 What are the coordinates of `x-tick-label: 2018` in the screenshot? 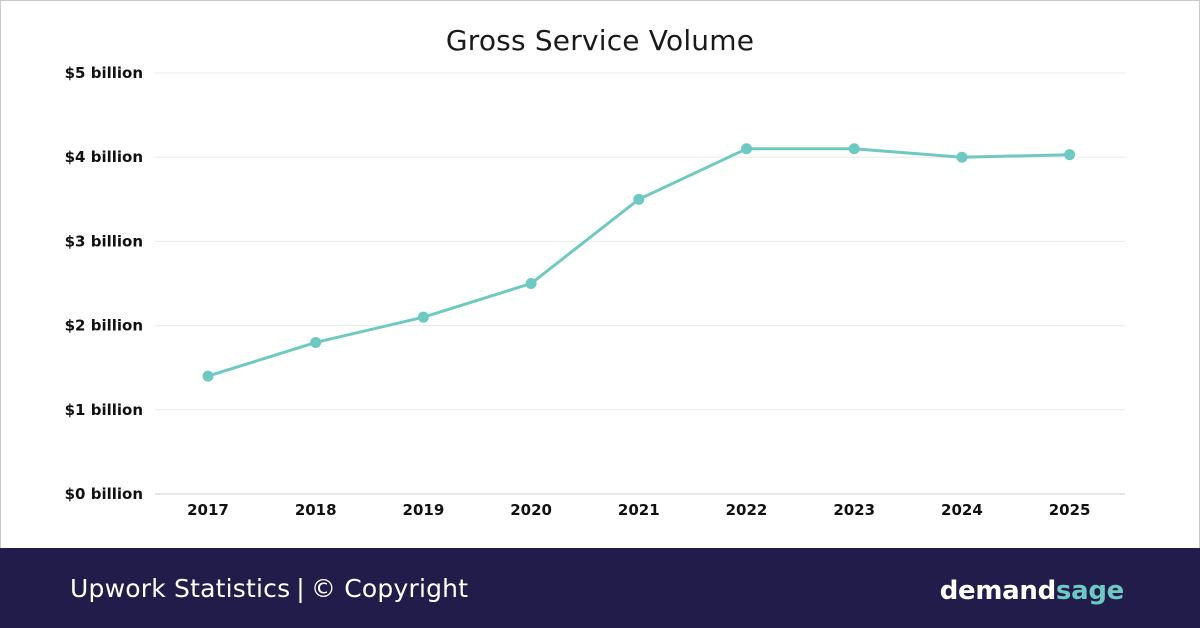 It's located at (316, 510).